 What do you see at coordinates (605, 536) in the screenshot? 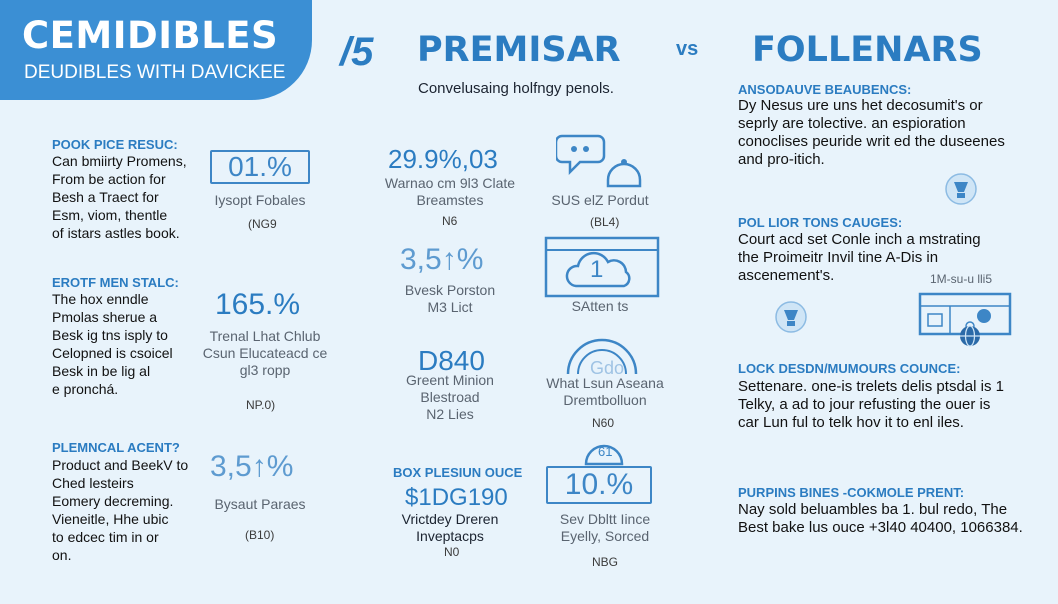
I see `caption-line: Eyelly, Sorced` at bounding box center [605, 536].